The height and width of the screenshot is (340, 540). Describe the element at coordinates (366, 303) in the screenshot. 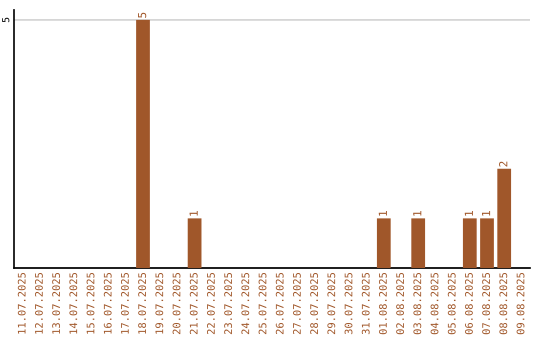

I see `x-tick-label: 31.07.2025` at that location.